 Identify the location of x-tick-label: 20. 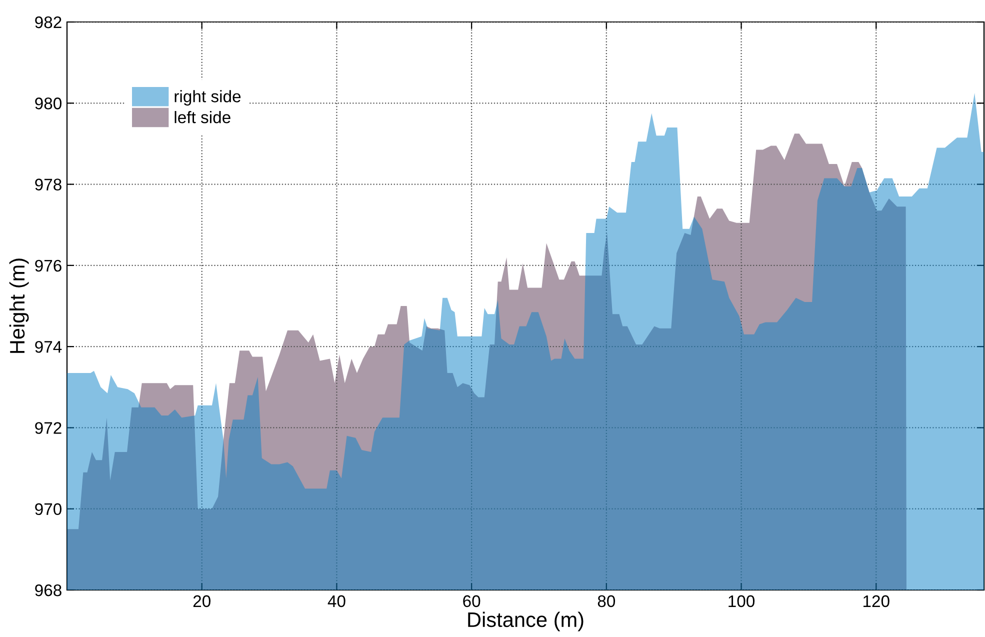
(201, 601).